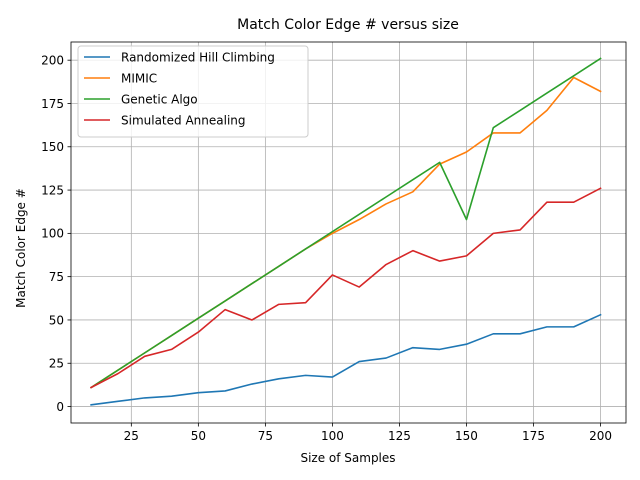 The image size is (640, 480). What do you see at coordinates (139, 78) in the screenshot?
I see `legend-label: MIMIC` at bounding box center [139, 78].